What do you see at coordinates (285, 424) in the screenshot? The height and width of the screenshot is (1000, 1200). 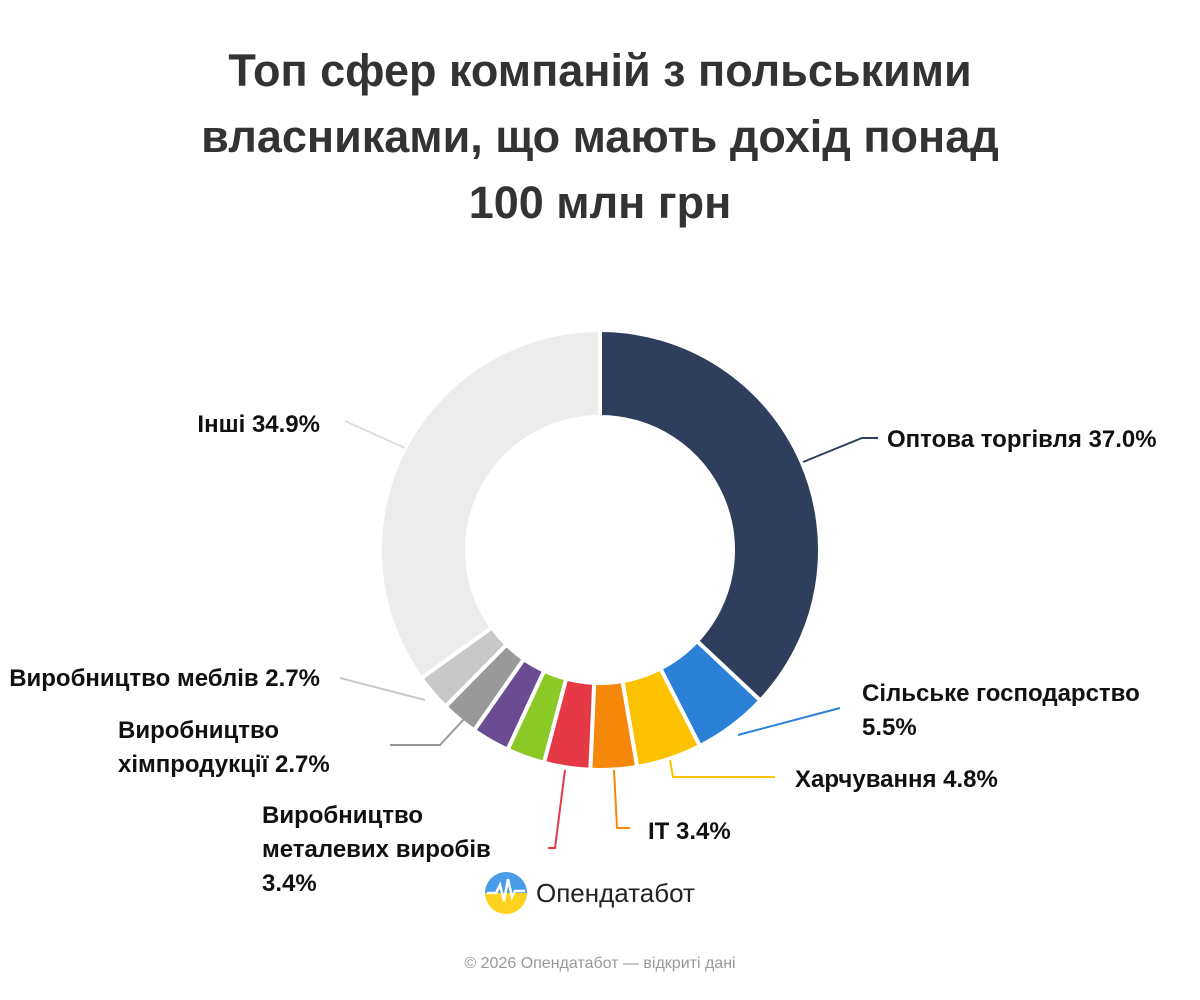 I see `slice-value: 34.9%` at bounding box center [285, 424].